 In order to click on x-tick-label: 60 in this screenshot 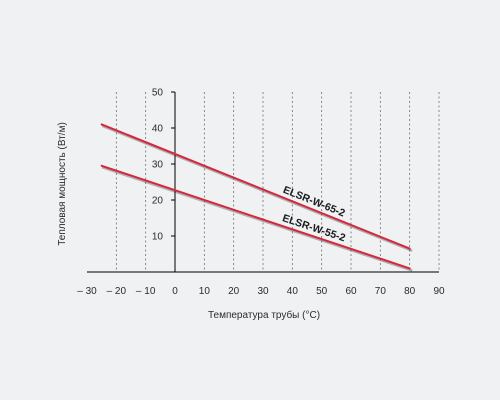, I will do `click(351, 291)`.